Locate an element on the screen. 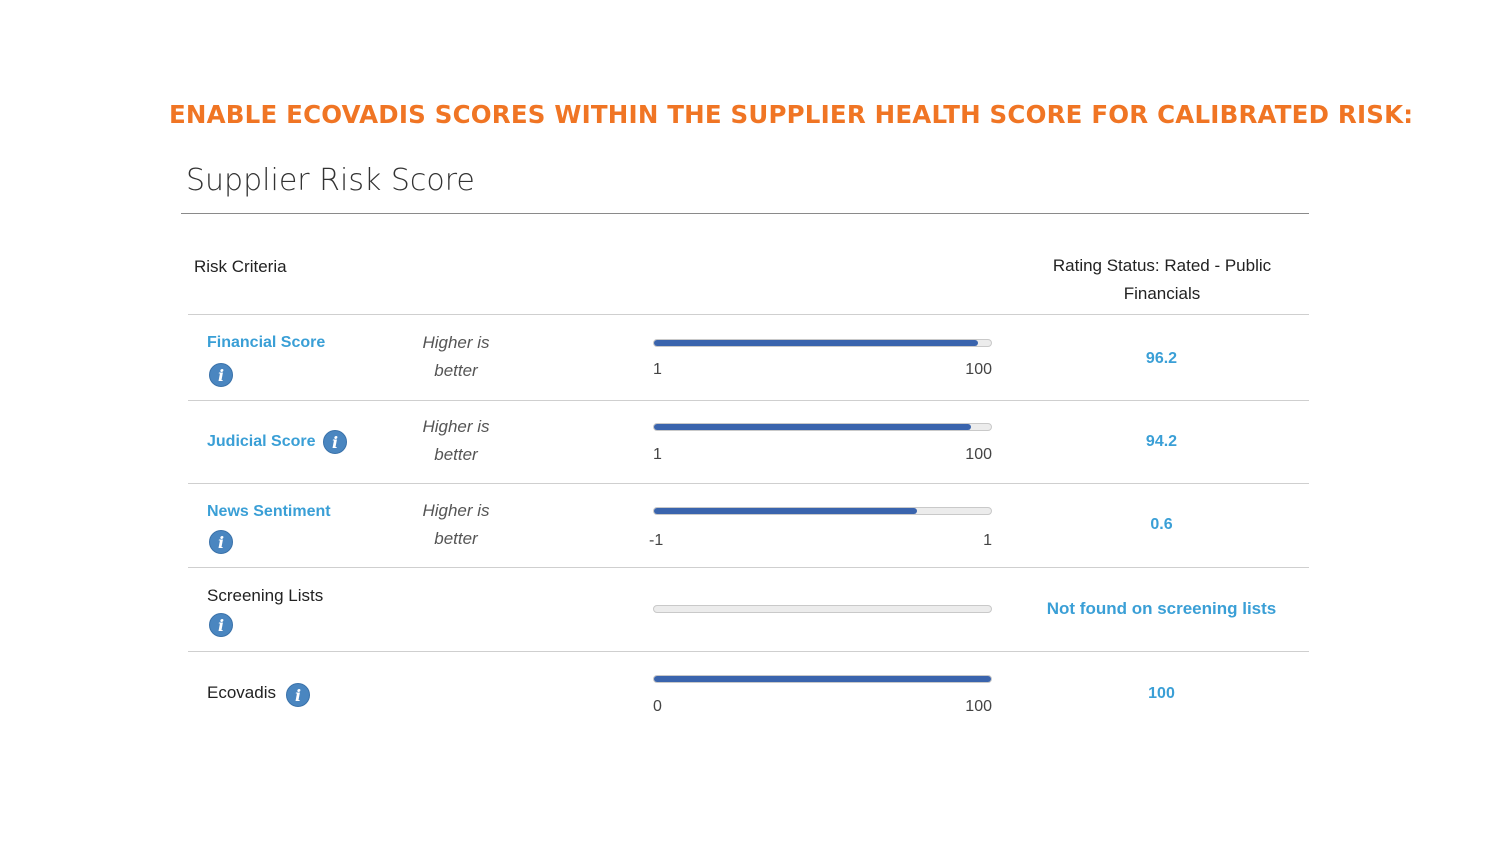  score-value: 100 is located at coordinates (1161, 693).